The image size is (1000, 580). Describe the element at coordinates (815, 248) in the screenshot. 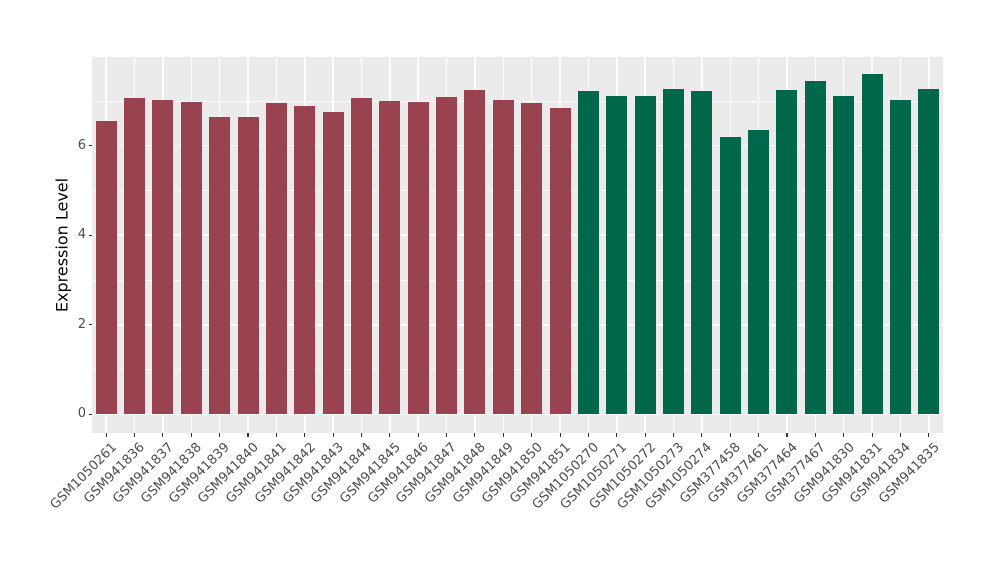

I see `bar-GSM377467` at that location.